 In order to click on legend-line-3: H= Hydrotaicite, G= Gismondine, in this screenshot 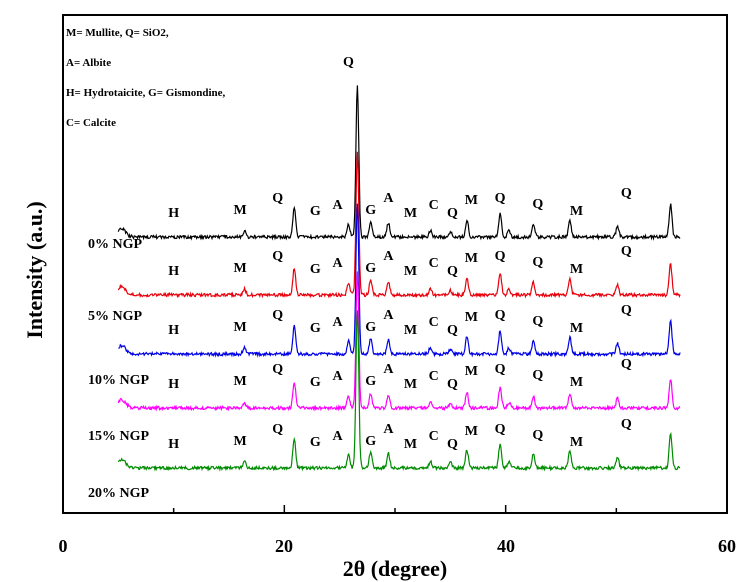, I will do `click(146, 93)`.